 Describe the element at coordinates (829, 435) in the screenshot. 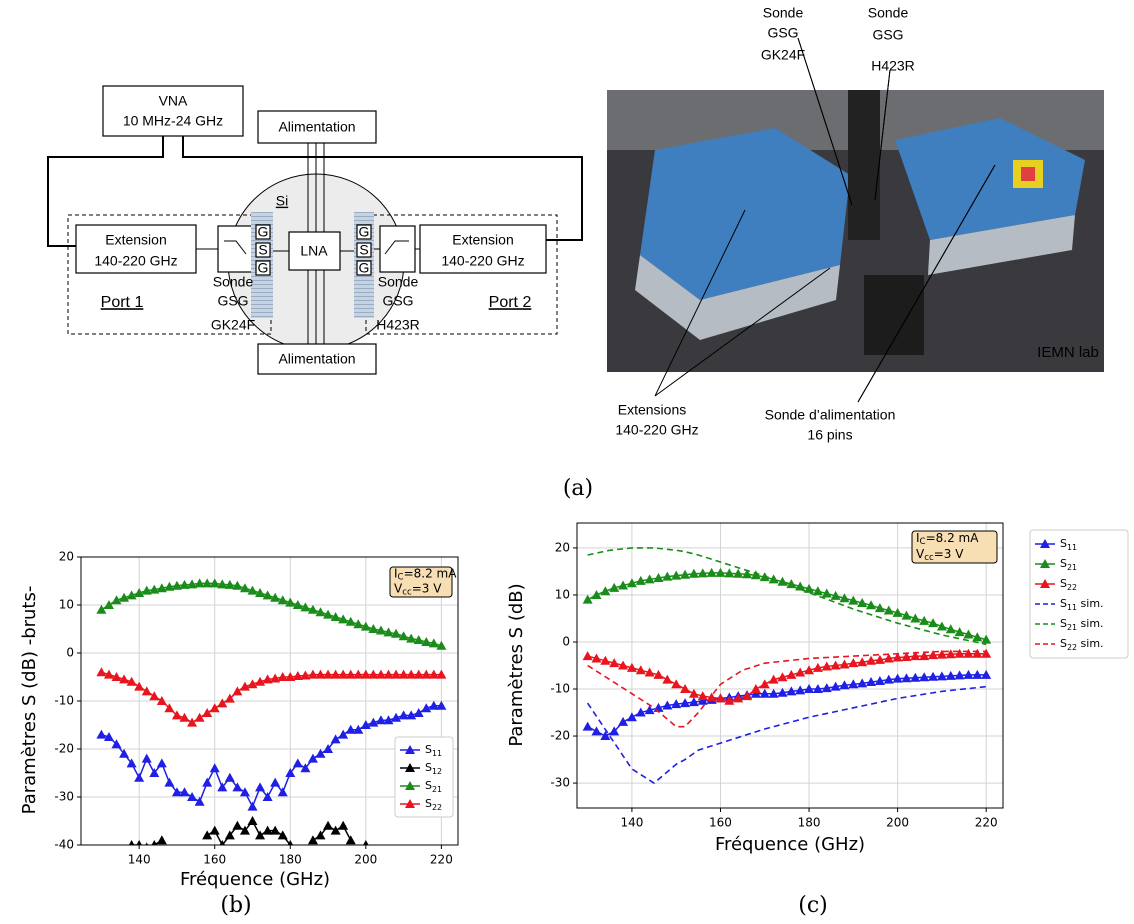

I see `label: 16 pins` at that location.